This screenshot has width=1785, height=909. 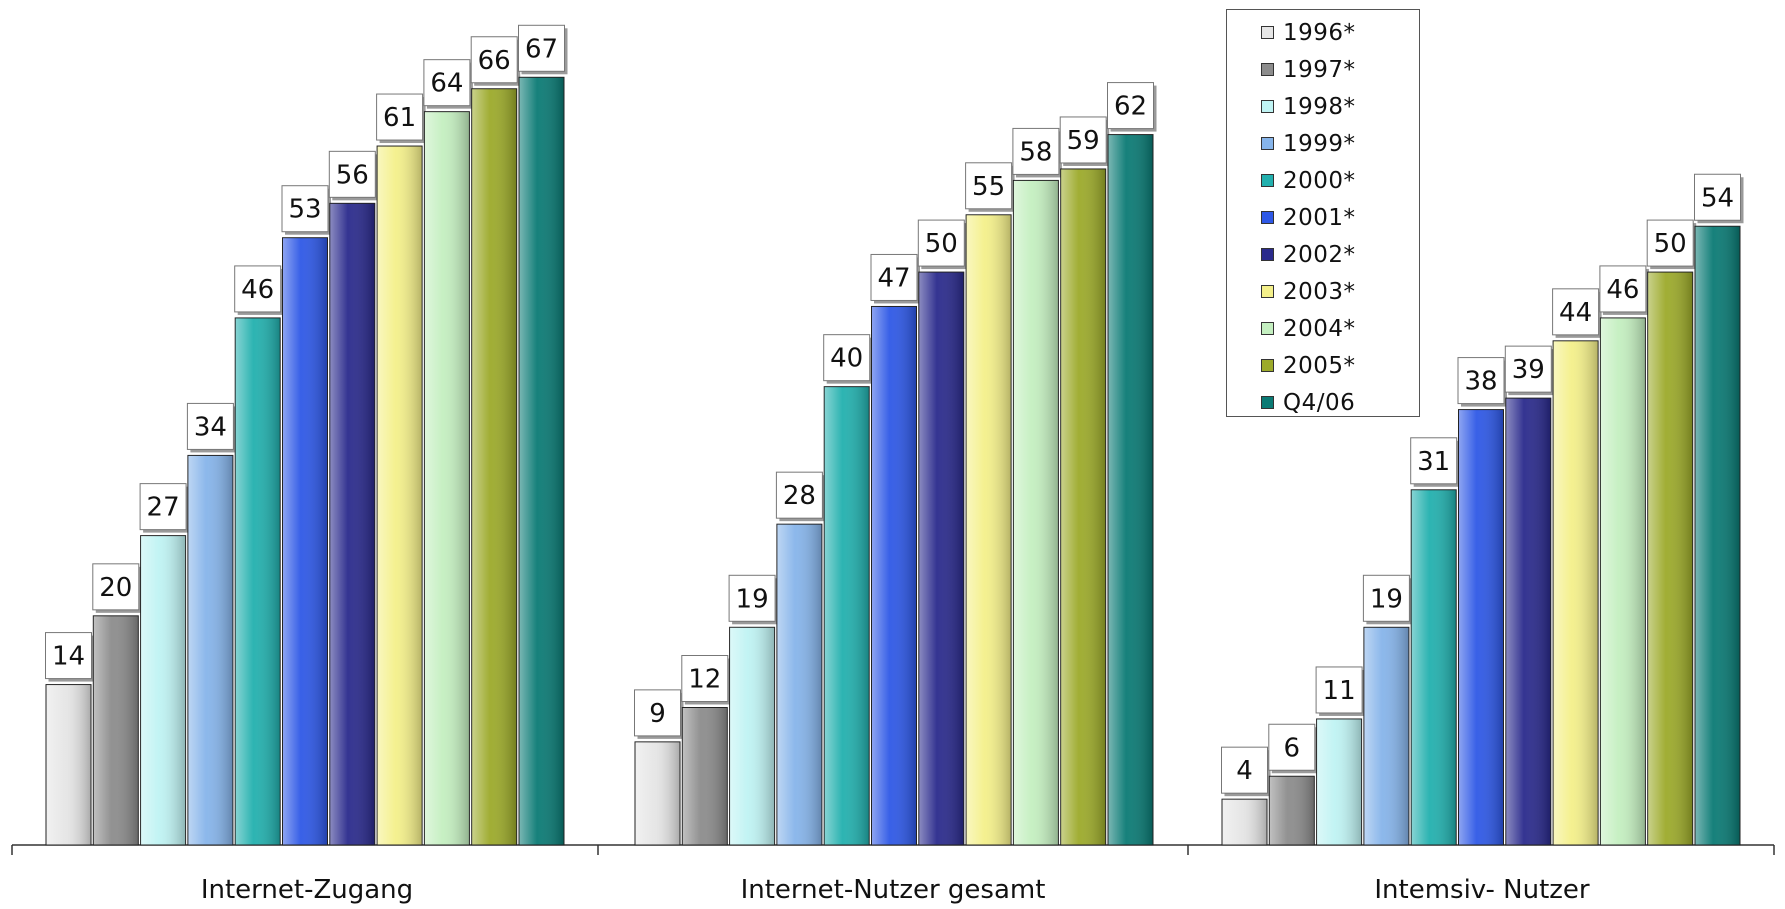 I want to click on data-label-internet-zugang-1996: 14, so click(x=68, y=657).